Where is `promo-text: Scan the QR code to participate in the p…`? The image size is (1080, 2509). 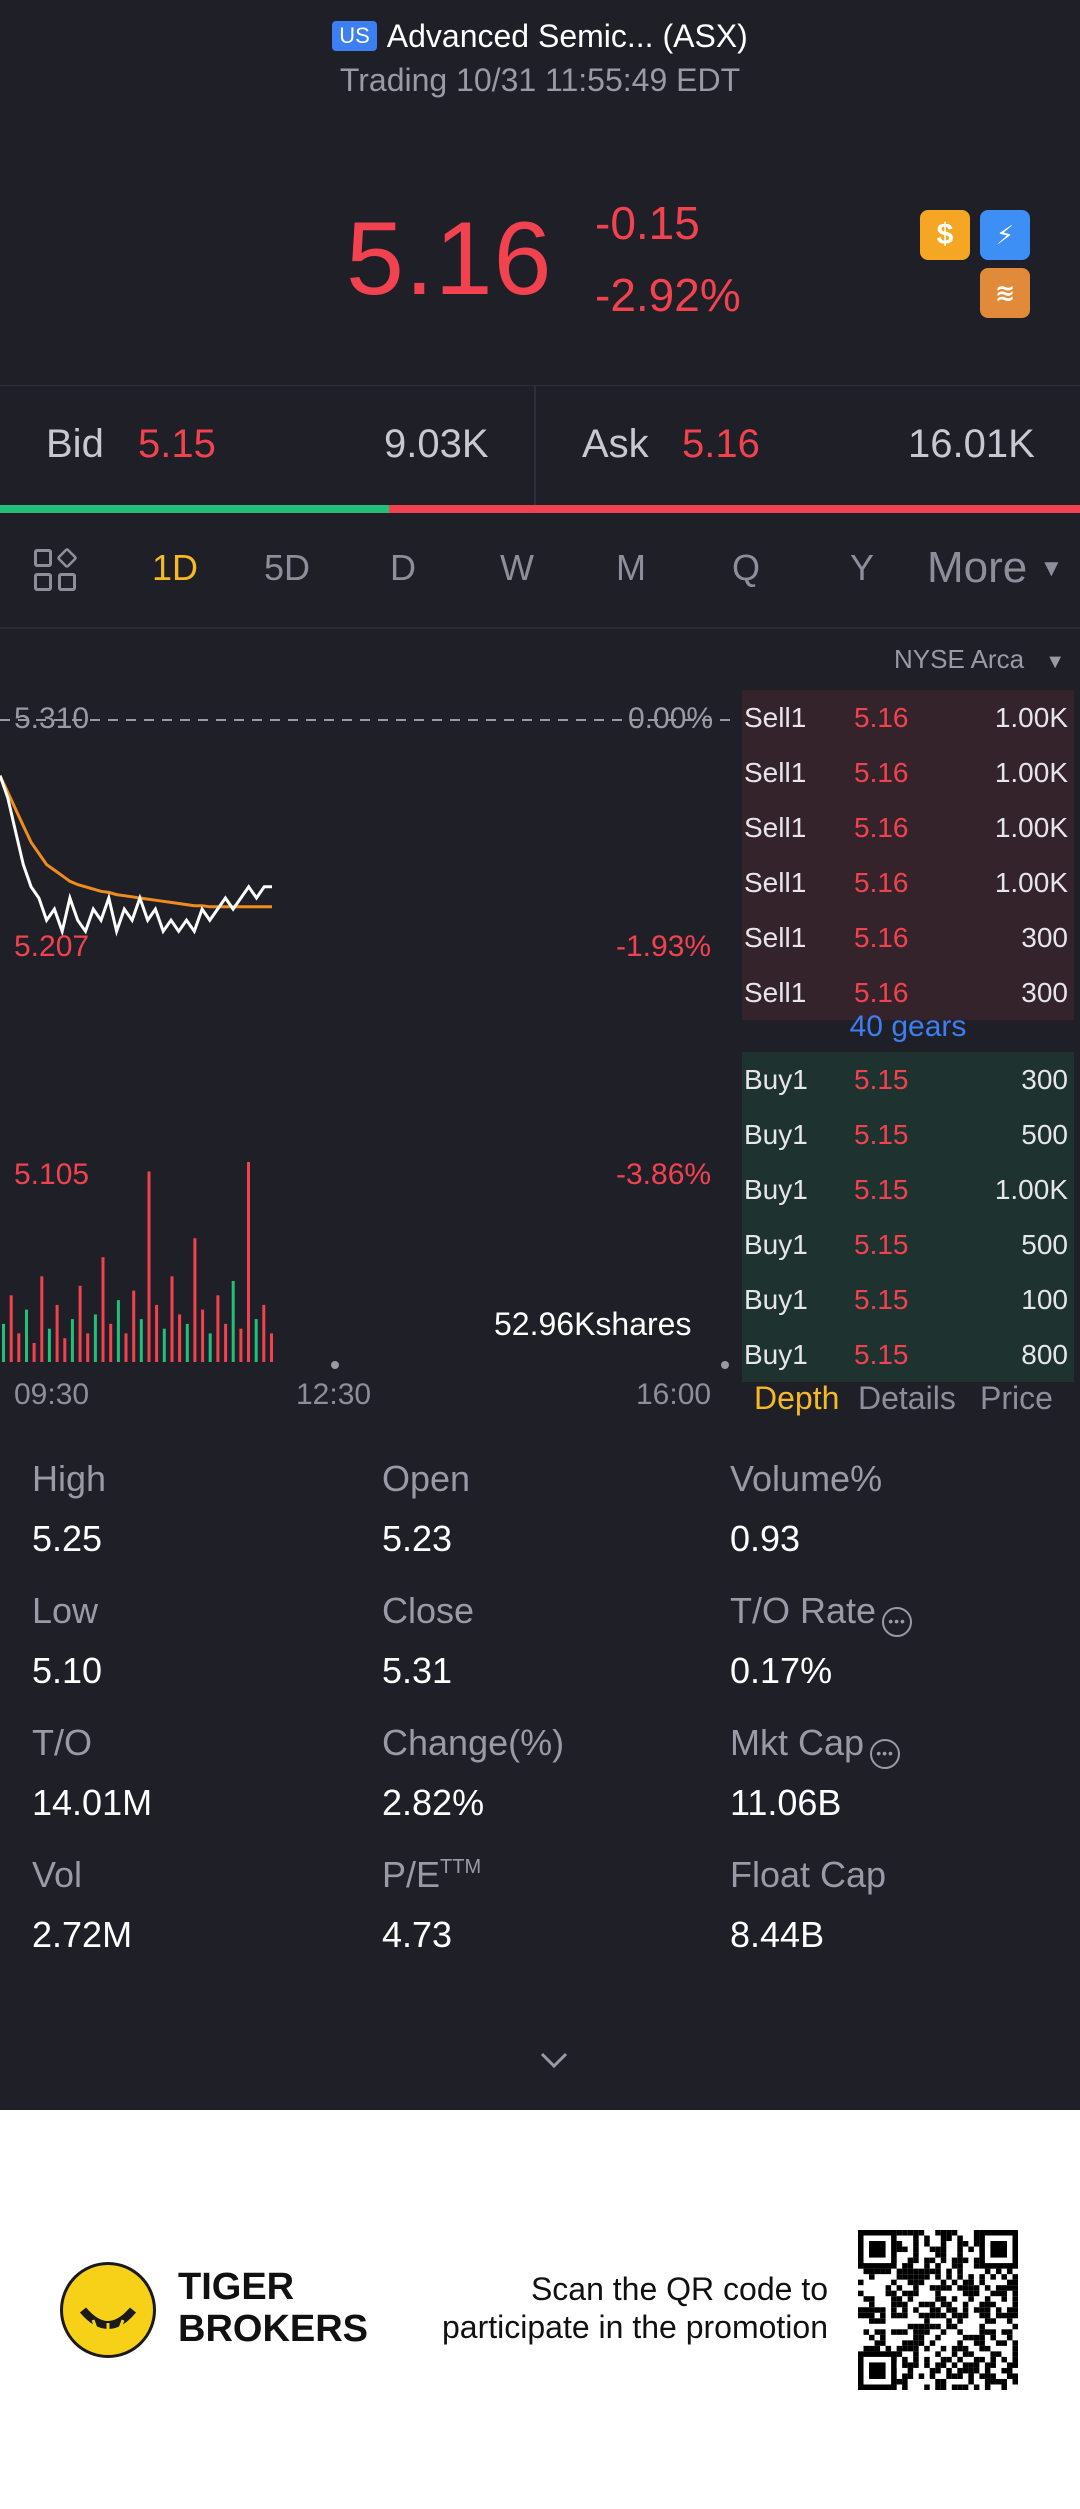
promo-text: Scan the QR code to participate in the p… is located at coordinates (604, 2308).